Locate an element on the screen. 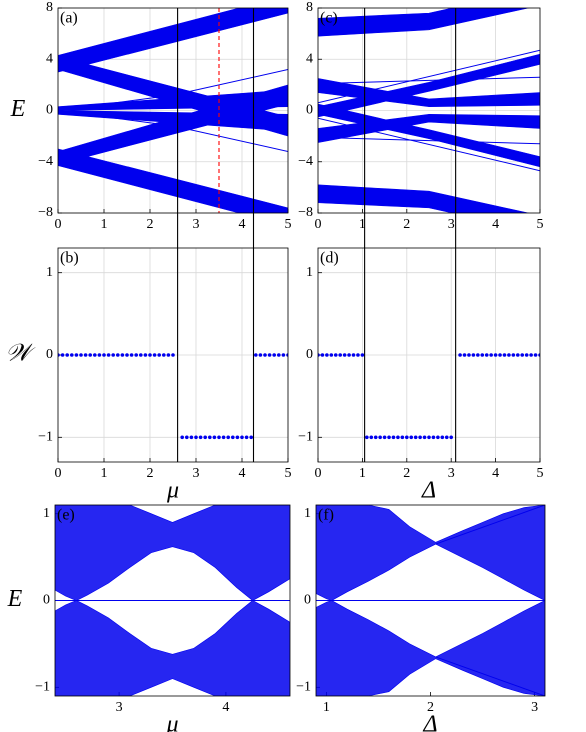 The width and height of the screenshot is (586, 732). x-axis-label: μ is located at coordinates (172, 491).